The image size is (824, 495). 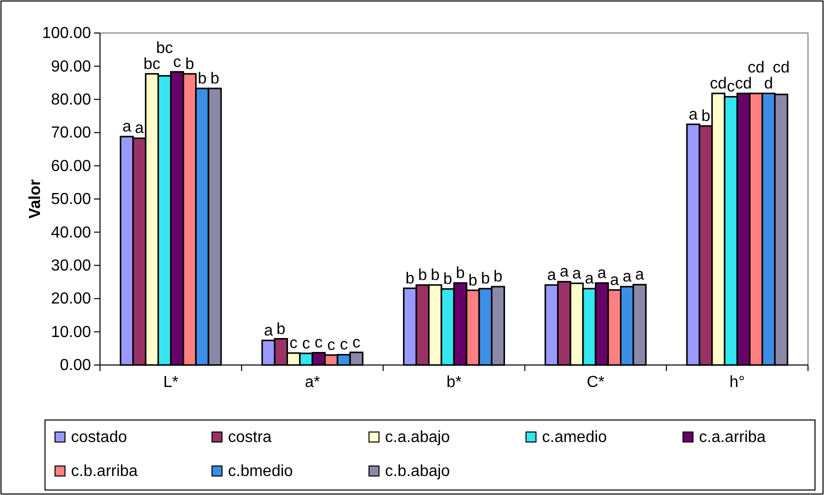 What do you see at coordinates (417, 437) in the screenshot?
I see `legend-label: c.a.abajo` at bounding box center [417, 437].